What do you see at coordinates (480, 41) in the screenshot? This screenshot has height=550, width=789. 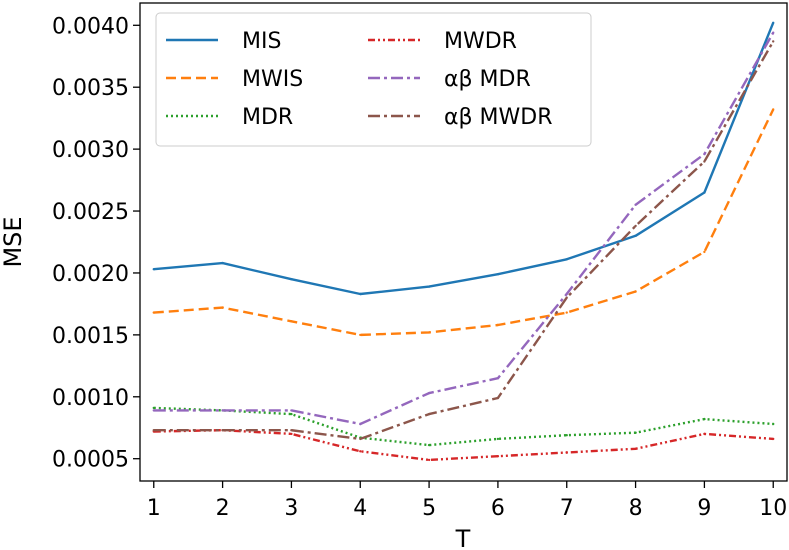 I see `legend-label-3: MWDR` at bounding box center [480, 41].